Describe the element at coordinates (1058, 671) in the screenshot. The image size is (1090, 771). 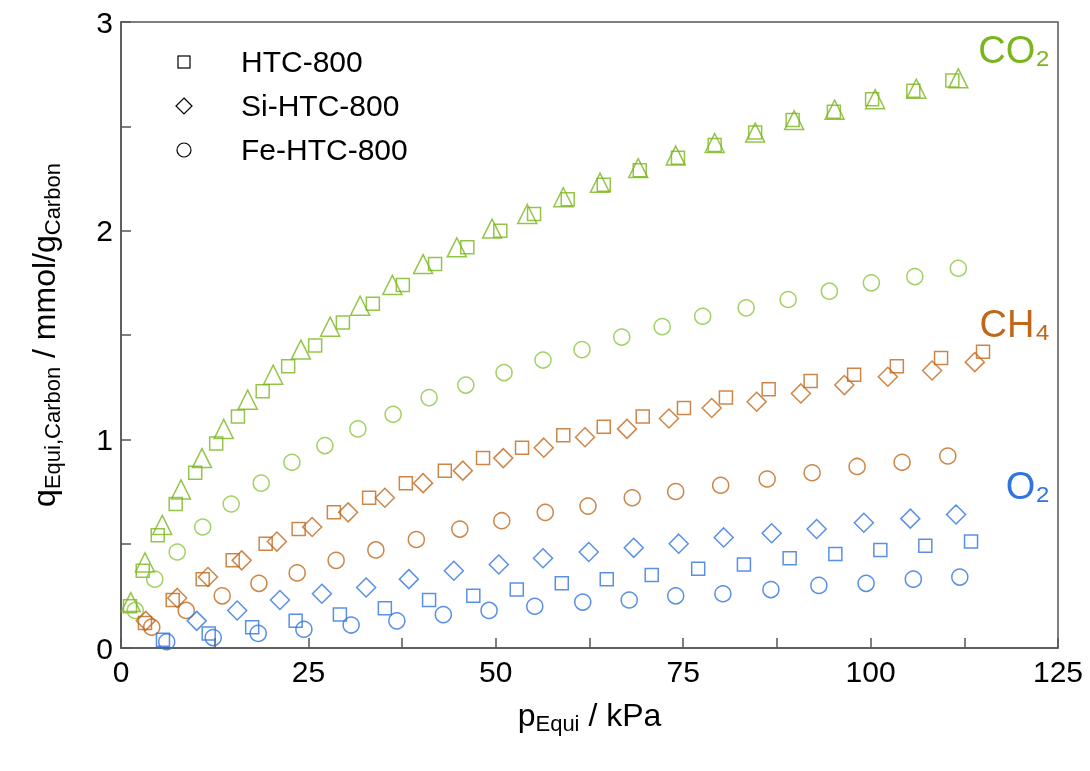
I see `x-tick-label: 125` at that location.